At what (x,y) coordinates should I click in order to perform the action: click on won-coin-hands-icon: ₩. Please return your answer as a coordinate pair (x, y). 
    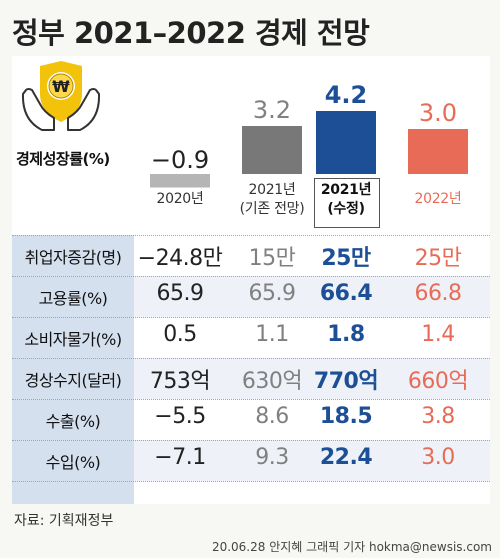
    Looking at the image, I should click on (61, 96).